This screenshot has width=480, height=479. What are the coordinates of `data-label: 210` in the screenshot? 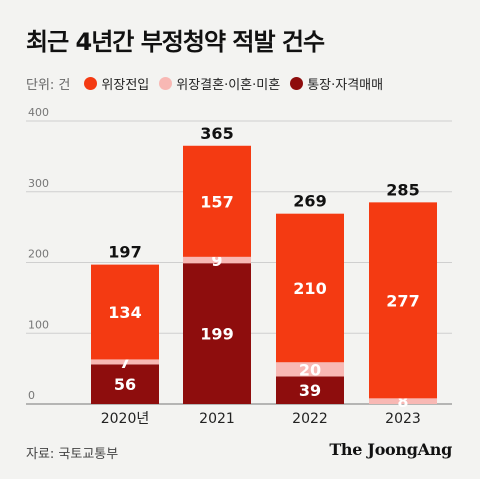 It's located at (309, 288).